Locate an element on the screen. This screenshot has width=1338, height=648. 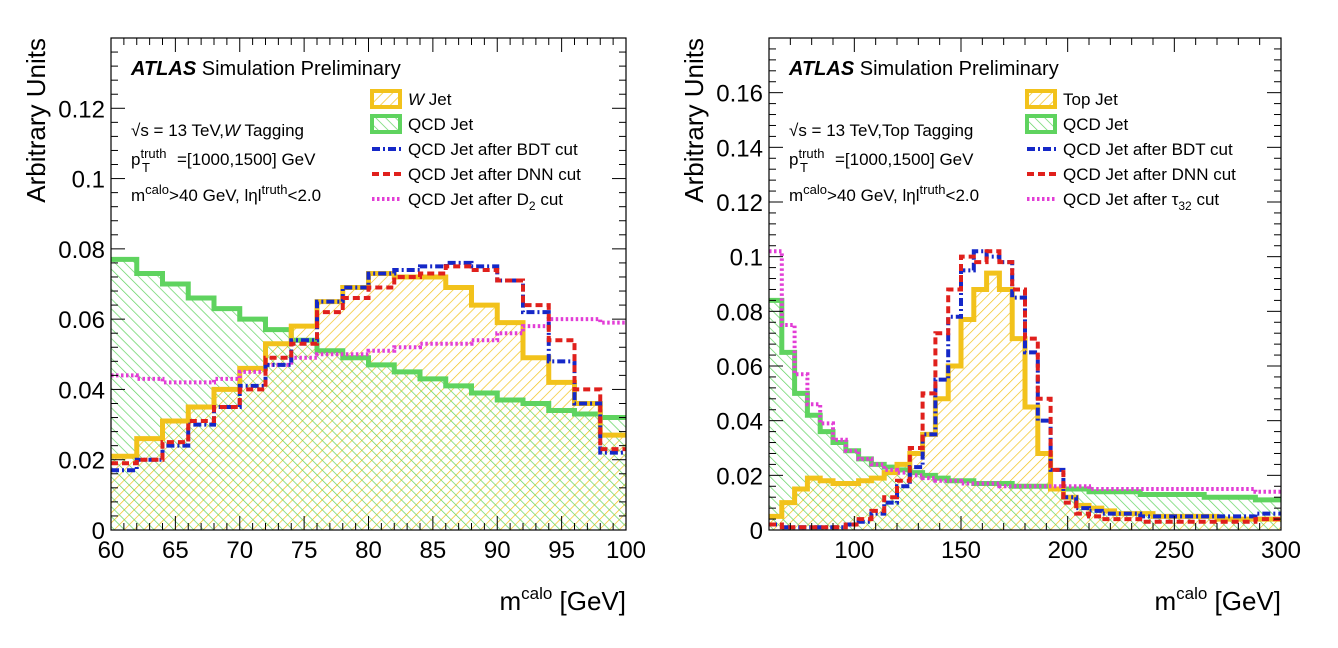
x-tick-label: 200 is located at coordinates (1068, 550).